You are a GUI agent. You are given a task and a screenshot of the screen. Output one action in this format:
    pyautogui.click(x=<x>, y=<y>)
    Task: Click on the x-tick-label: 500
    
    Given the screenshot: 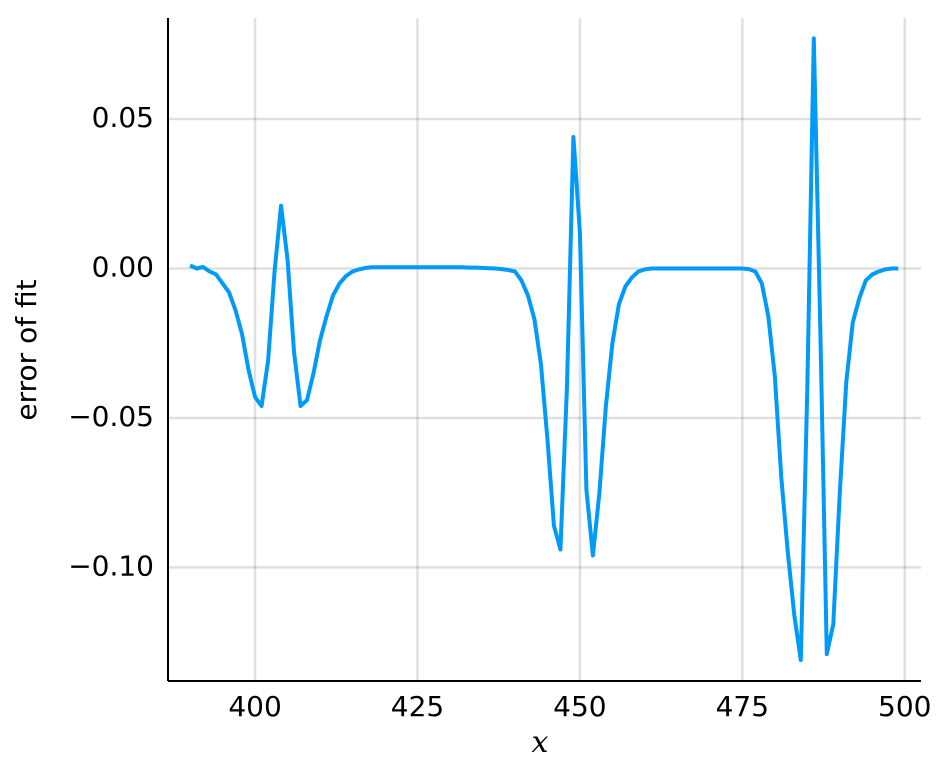 What is the action you would take?
    pyautogui.click(x=904, y=706)
    